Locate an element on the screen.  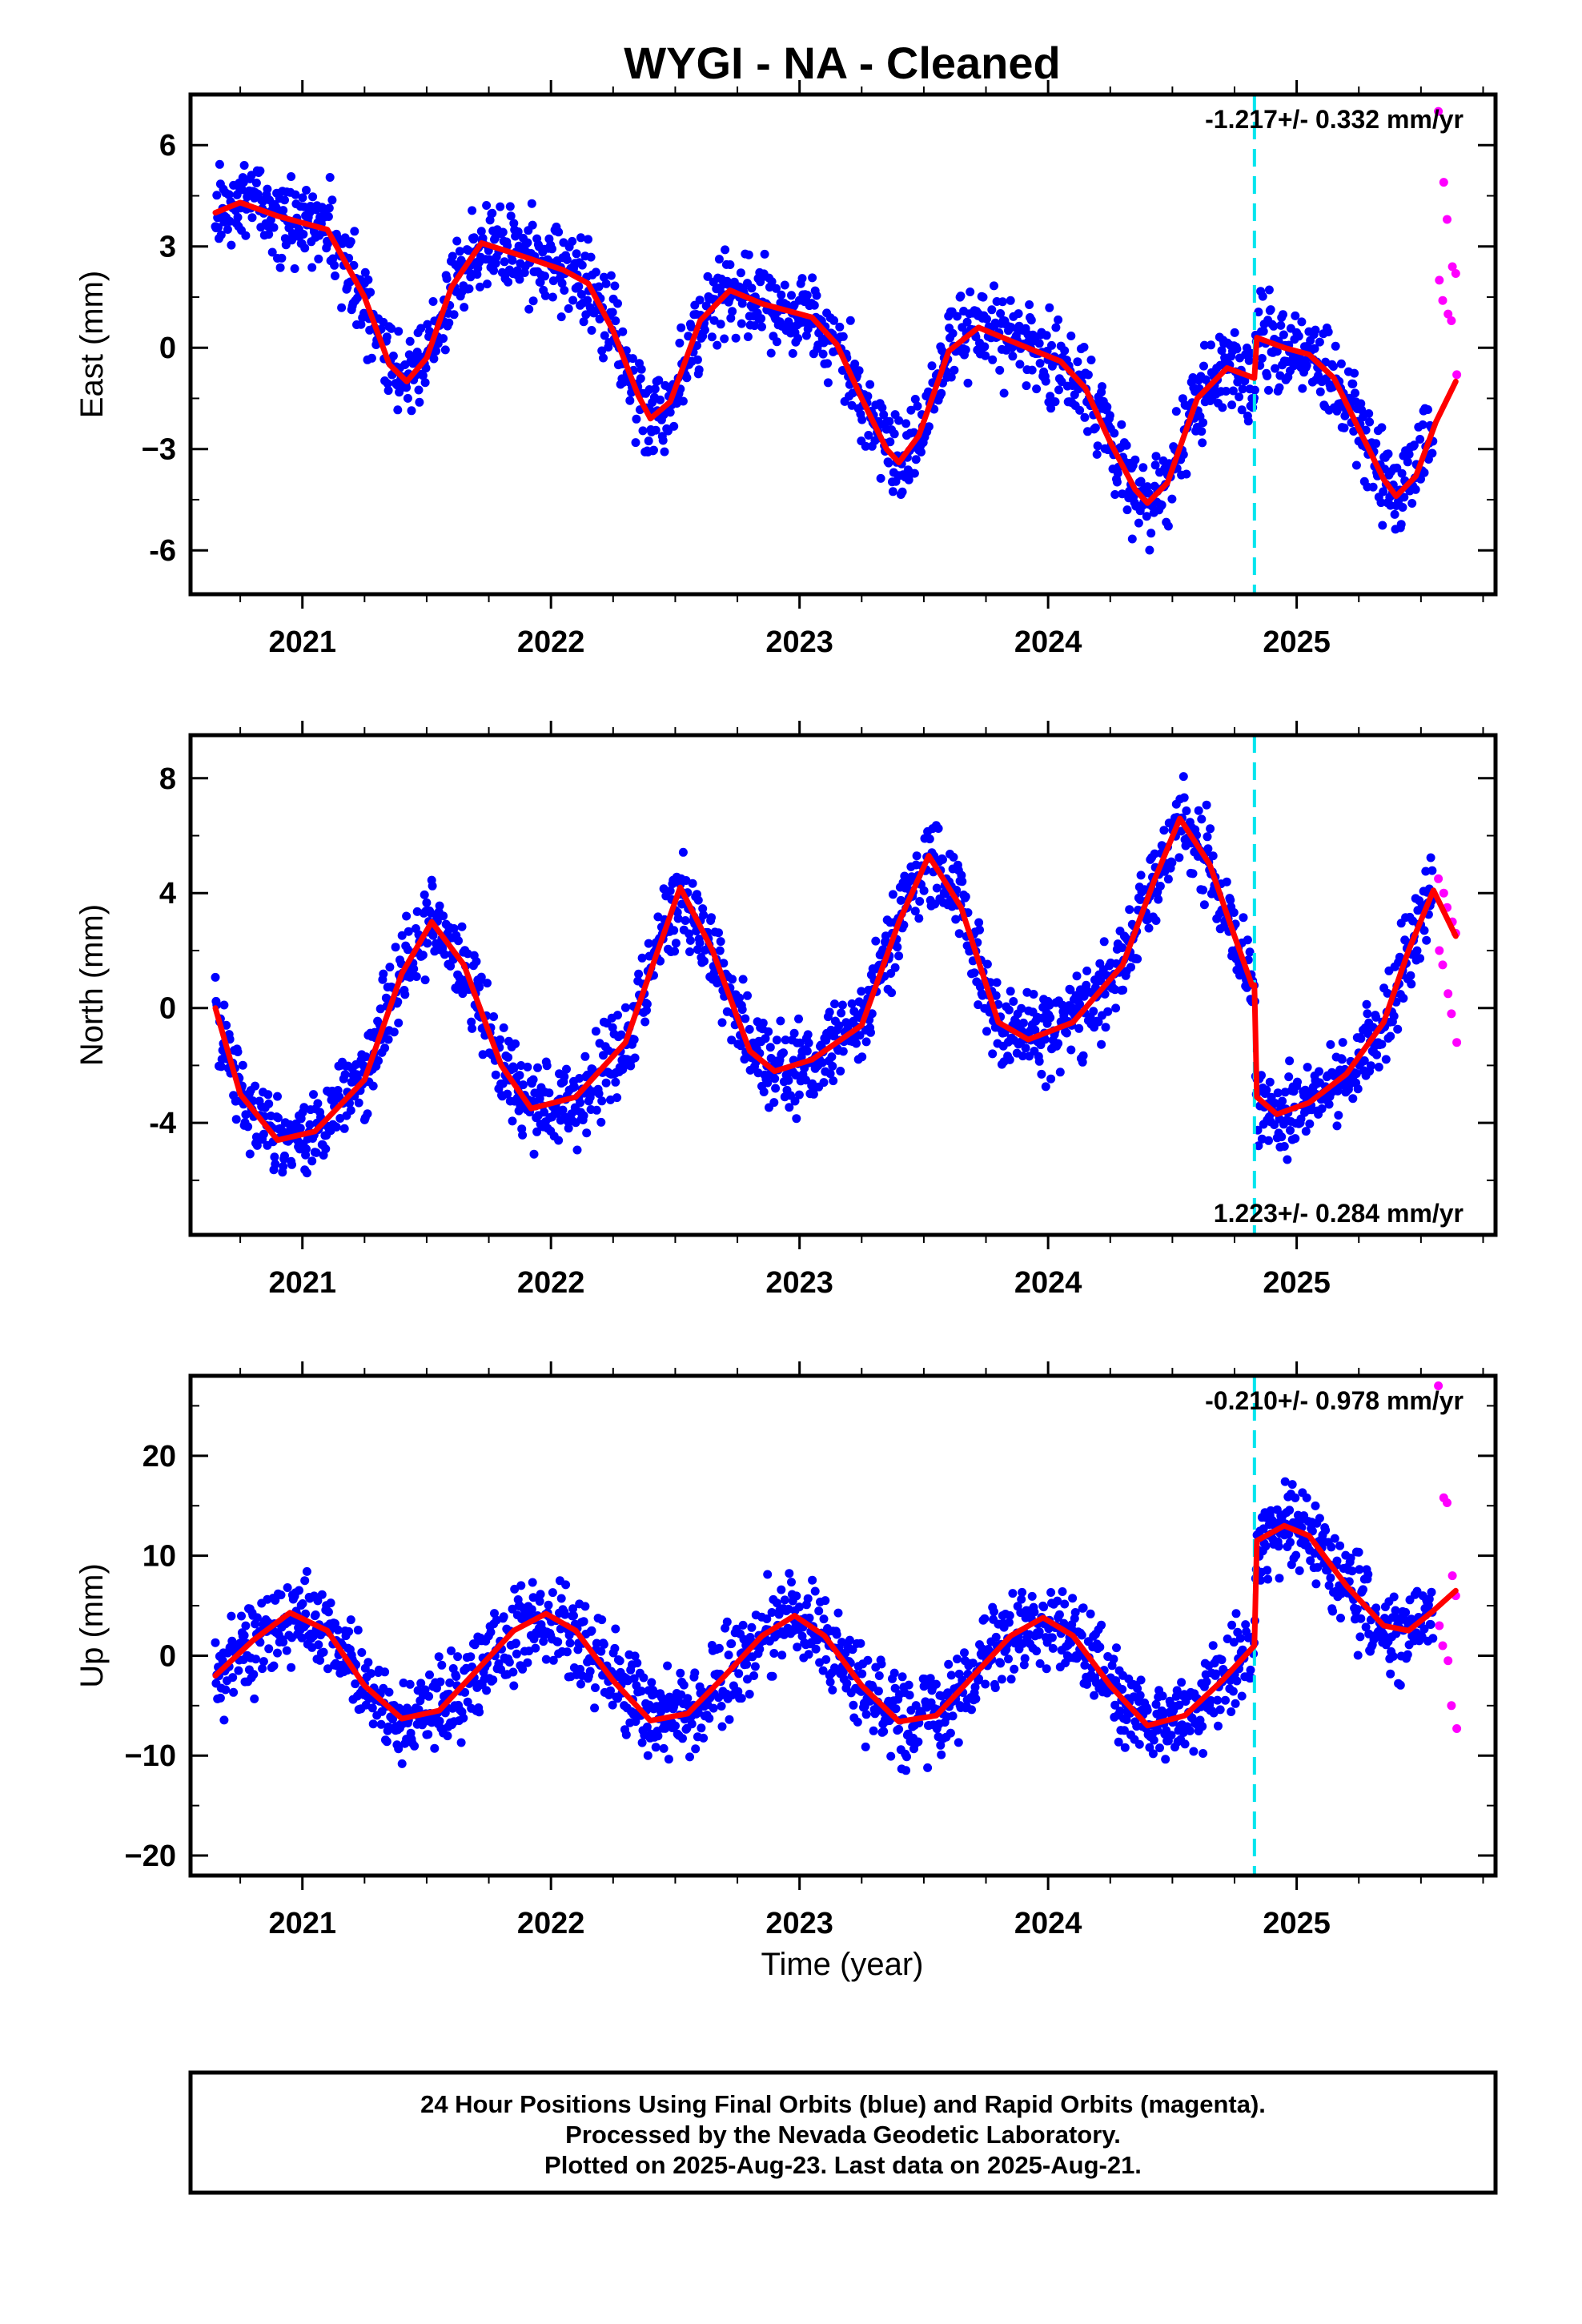
north-ytick-label: -4 is located at coordinates (162, 1123).